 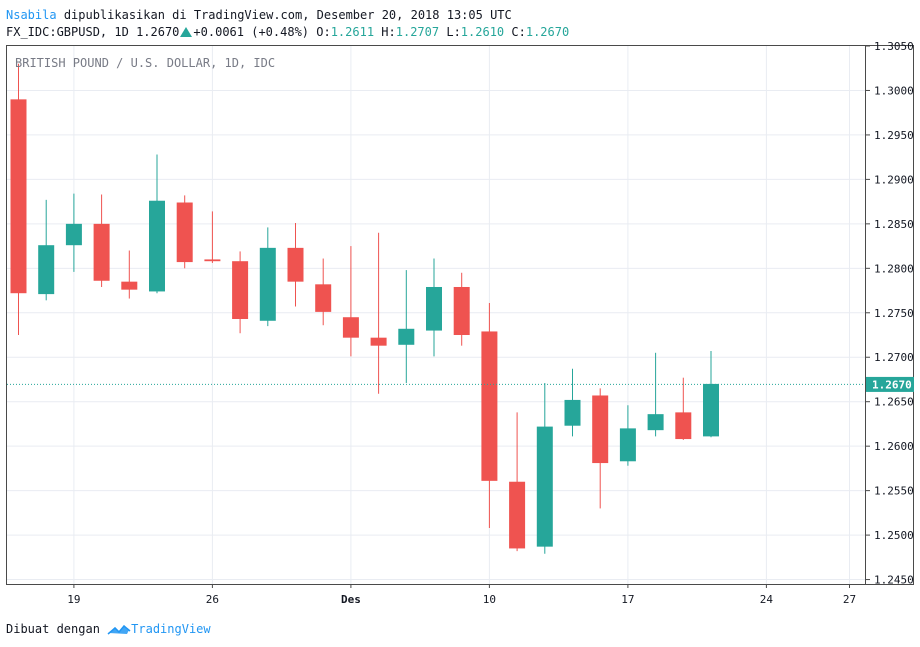 I want to click on y-tick-label: 1.2450, so click(x=894, y=580).